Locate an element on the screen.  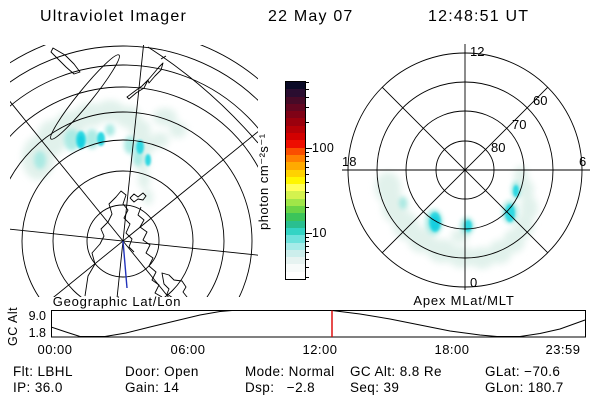
mlt-label-0: 0 is located at coordinates (473, 282).